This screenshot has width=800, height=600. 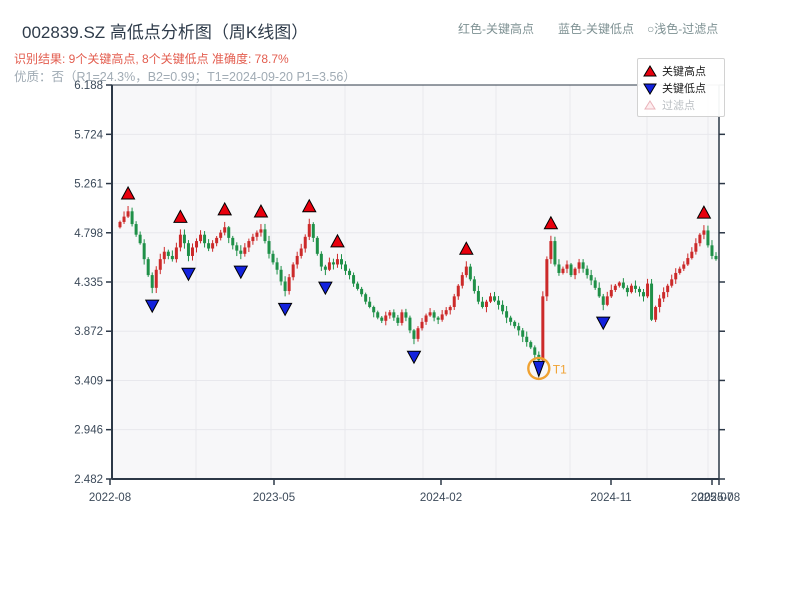 I want to click on legend-item-key-high: 关键高点, so click(x=680, y=70).